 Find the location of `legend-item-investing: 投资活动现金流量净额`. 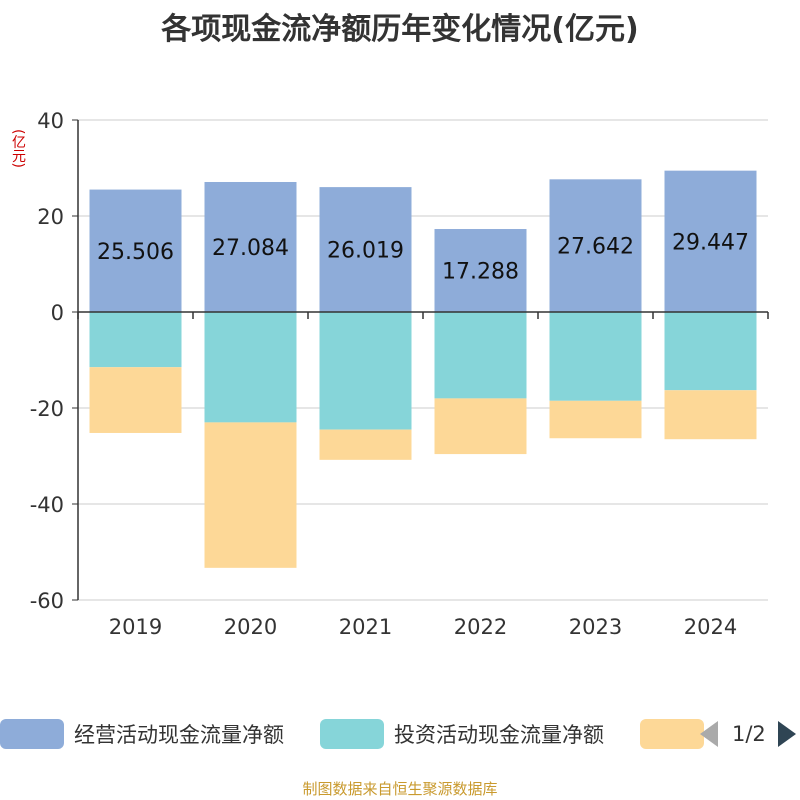

legend-item-investing: 投资活动现金流量净额 is located at coordinates (462, 734).